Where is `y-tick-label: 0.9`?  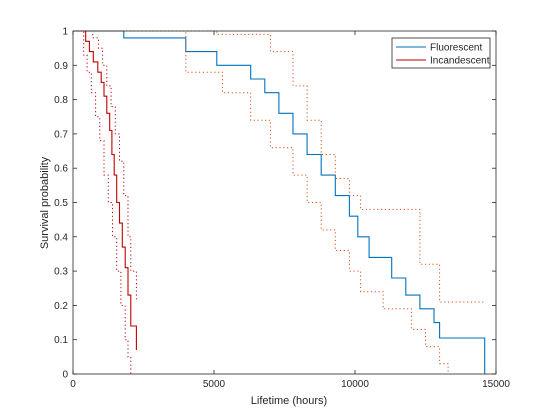 y-tick-label: 0.9 is located at coordinates (61, 66).